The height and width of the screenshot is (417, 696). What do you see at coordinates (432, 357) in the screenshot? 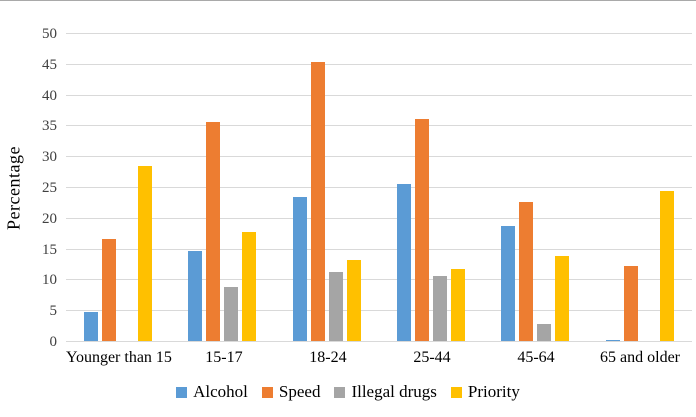
I see `x-axis-label: 25-44` at bounding box center [432, 357].